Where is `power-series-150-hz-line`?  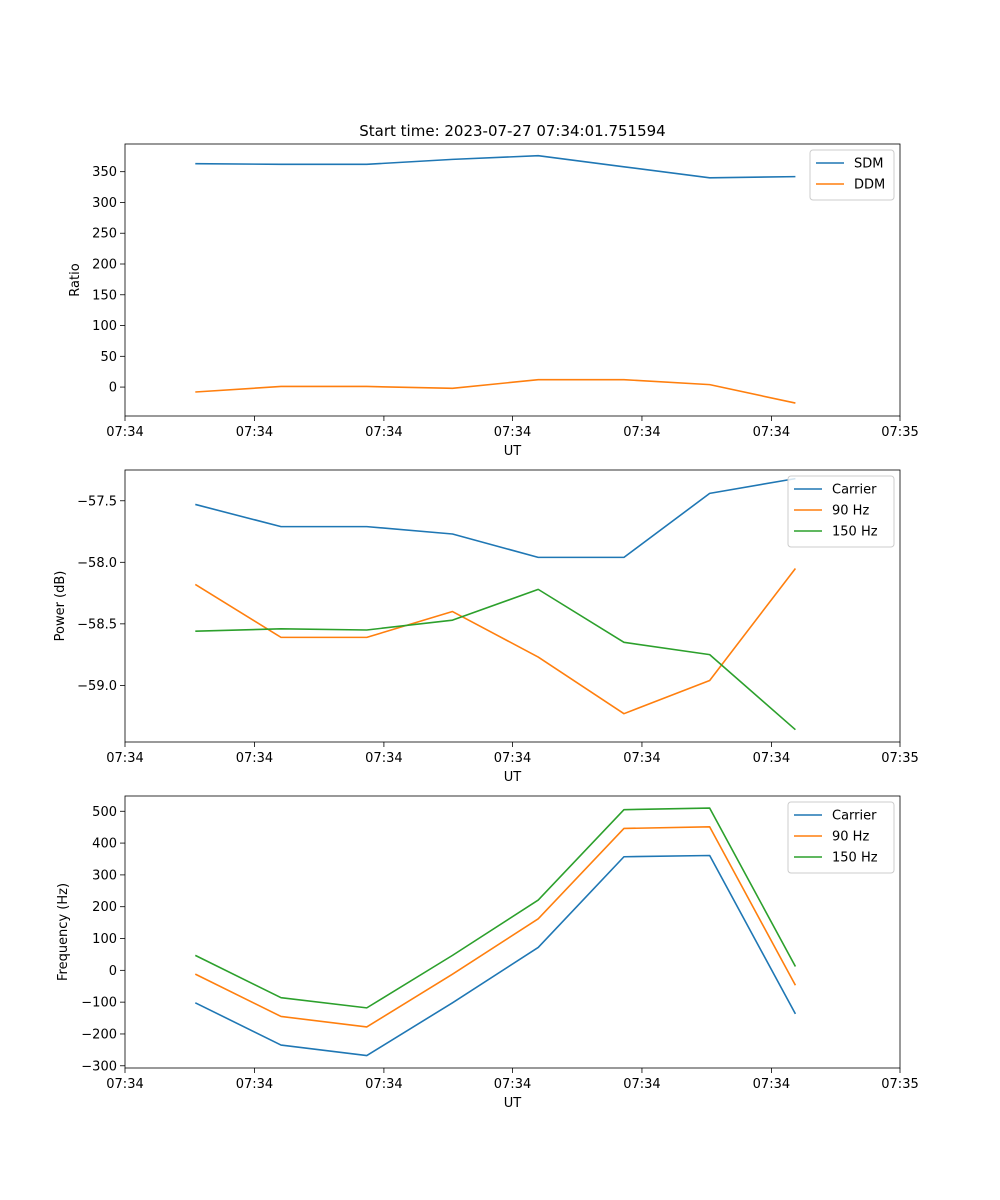
power-series-150-hz-line is located at coordinates (495, 659).